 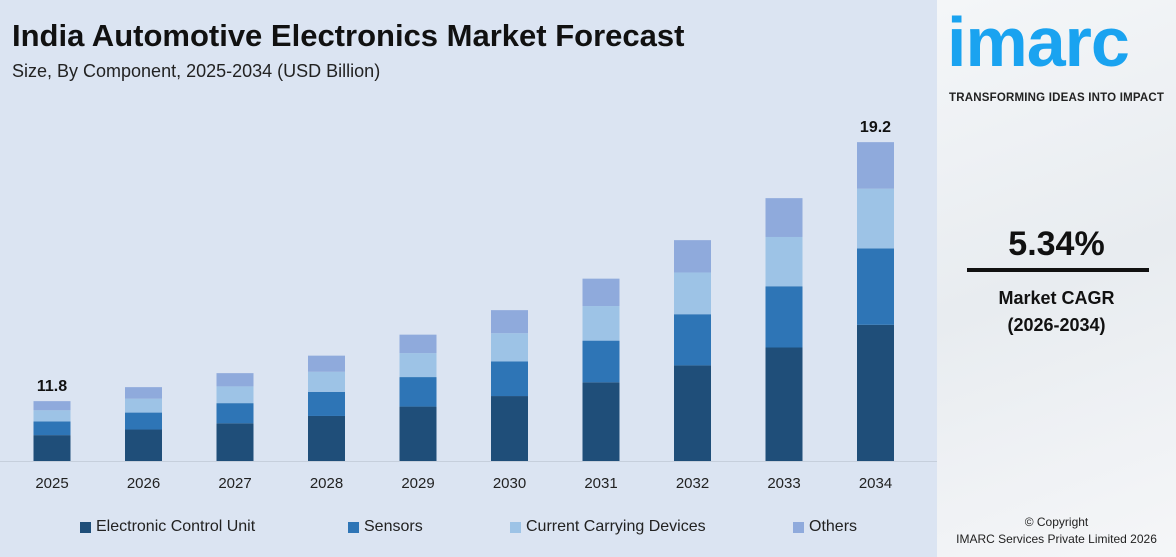 I want to click on copyright-line2: IMARC Services Private Limited 2026, so click(x=1056, y=539).